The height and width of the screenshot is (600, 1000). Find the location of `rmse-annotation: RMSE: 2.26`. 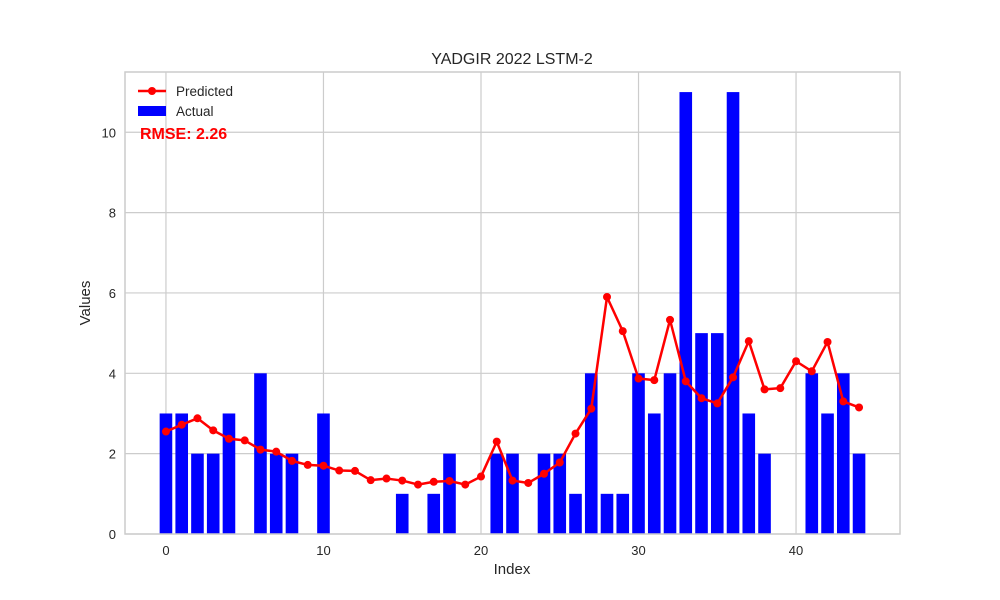

rmse-annotation: RMSE: 2.26 is located at coordinates (183, 134).